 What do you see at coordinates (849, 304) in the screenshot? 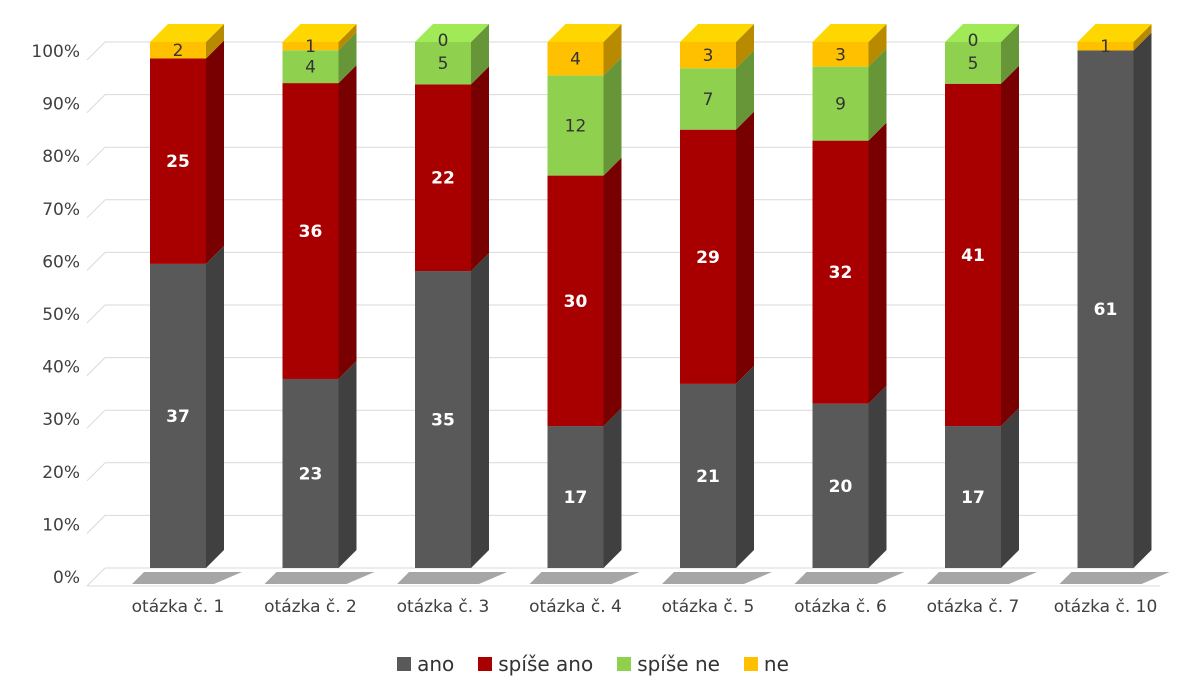
I see `bar-stack: 20 32 9 3` at bounding box center [849, 304].